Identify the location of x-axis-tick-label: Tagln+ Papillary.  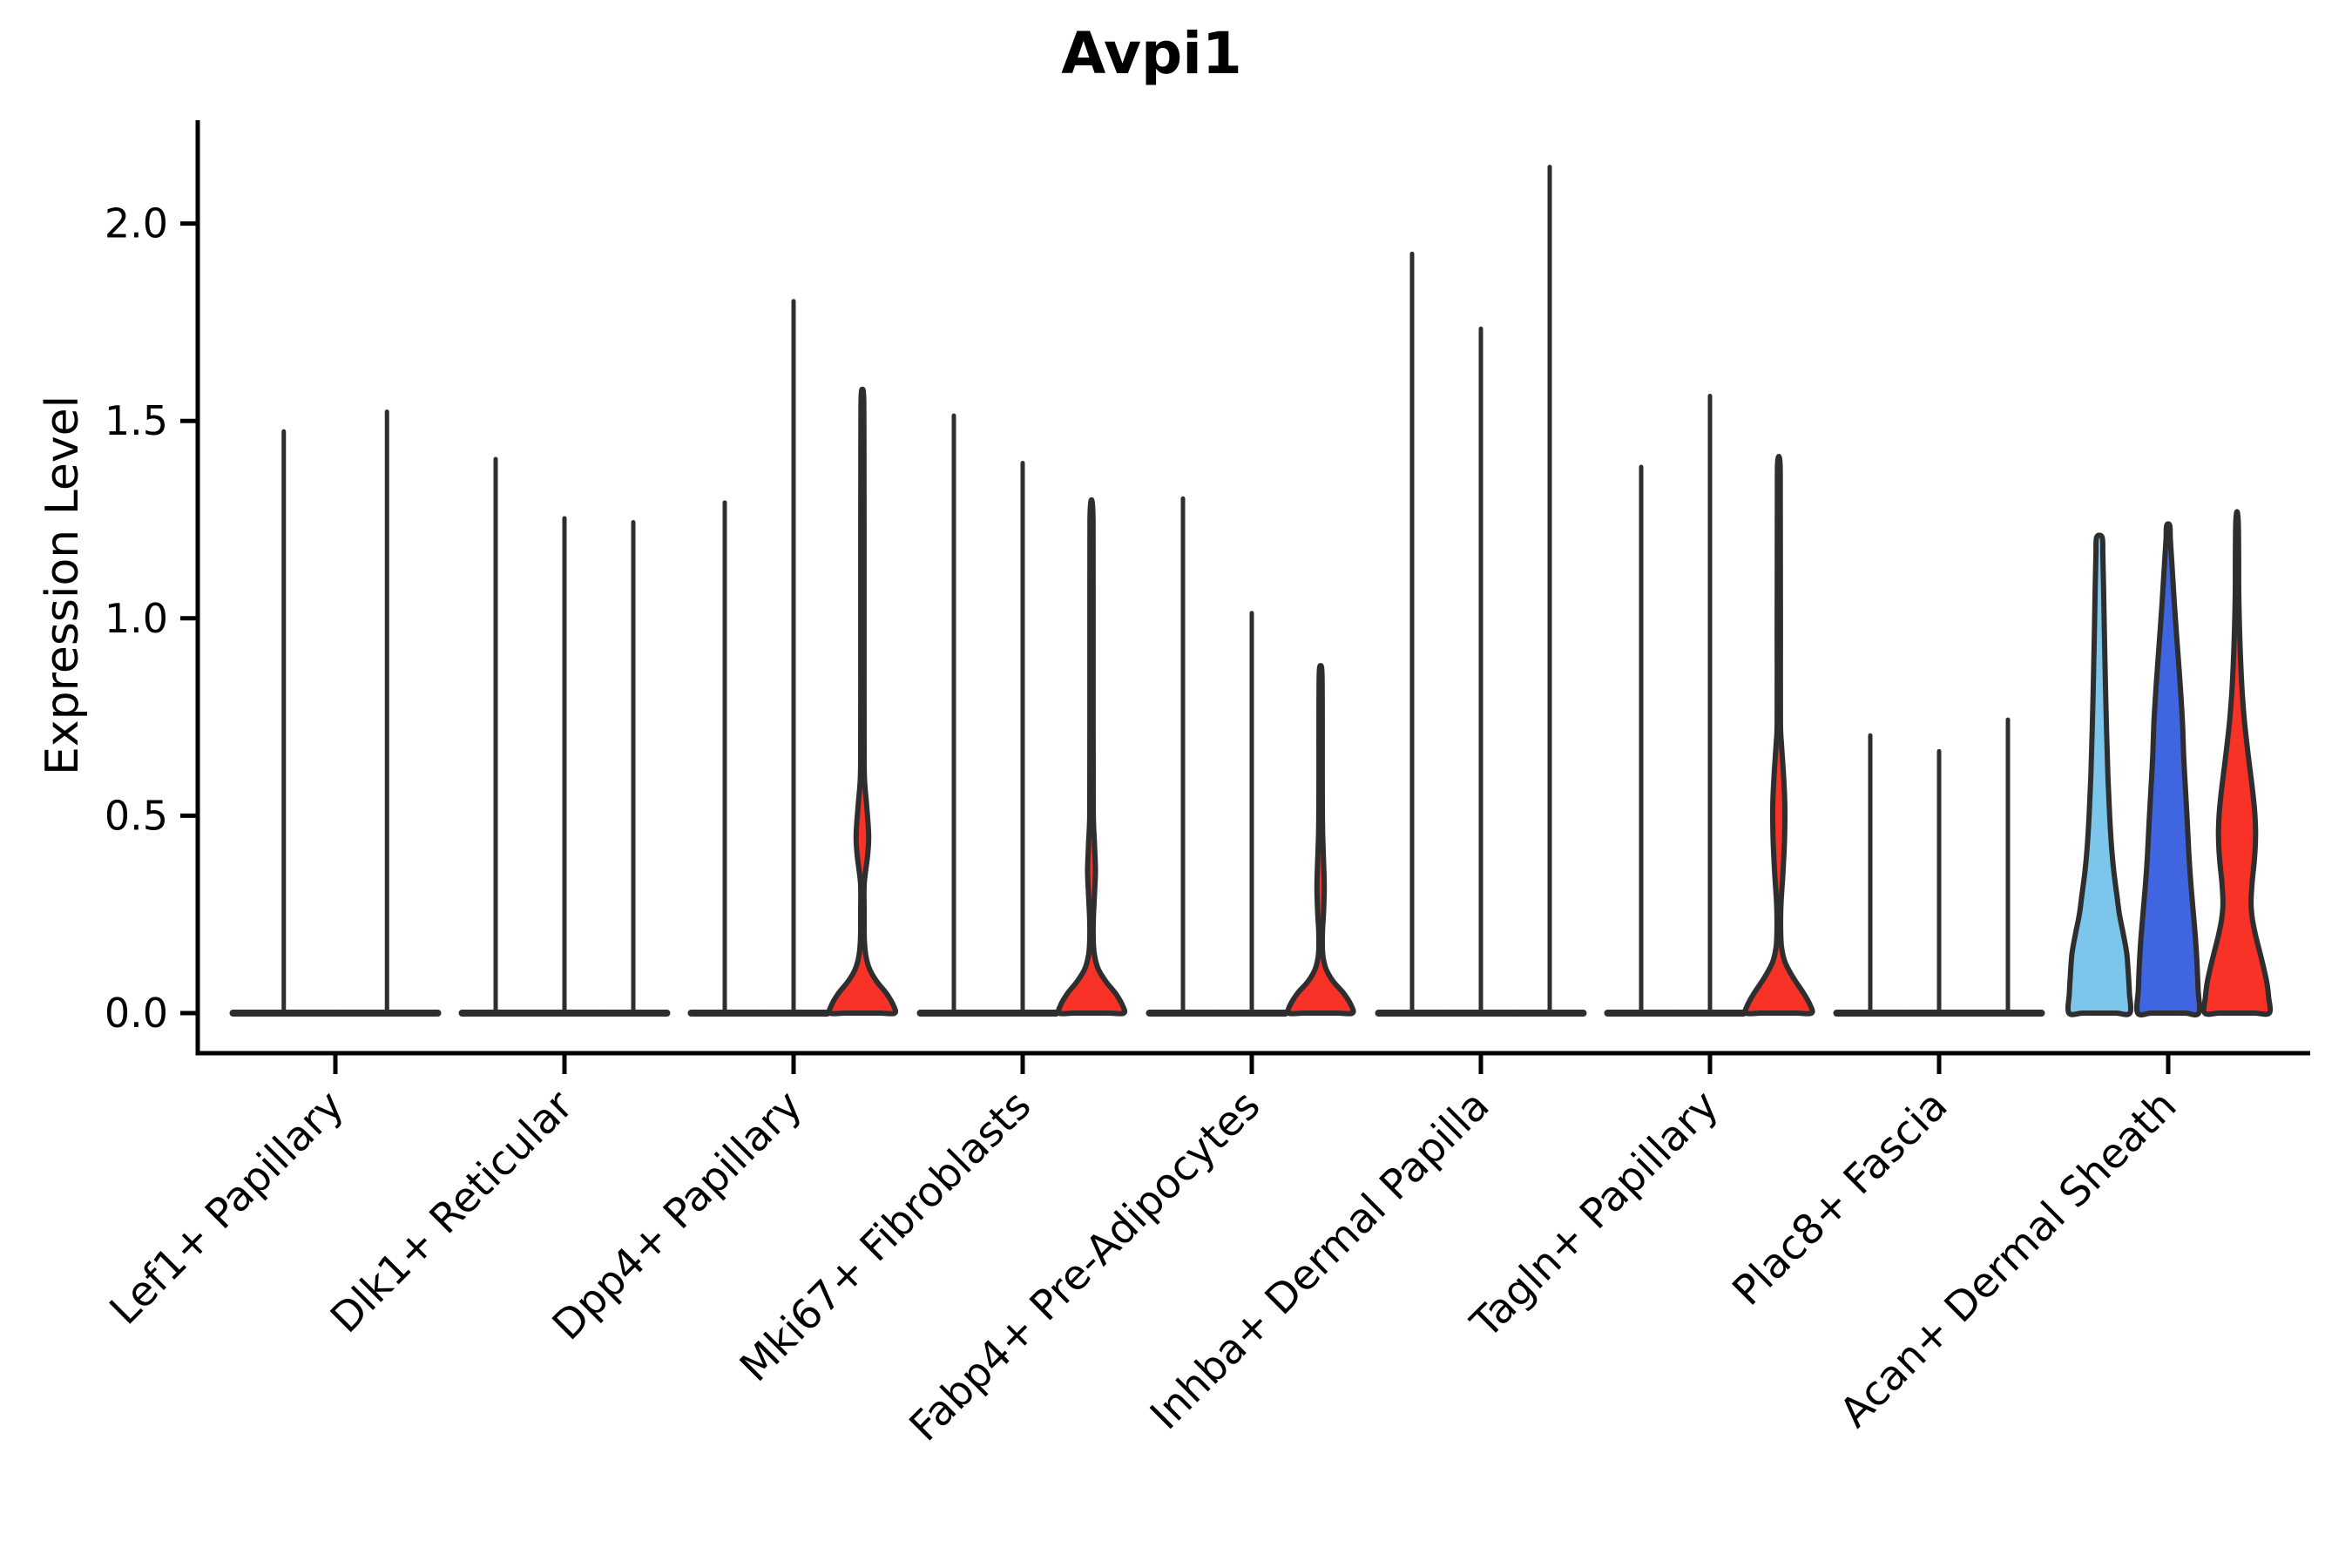
(1595, 1215).